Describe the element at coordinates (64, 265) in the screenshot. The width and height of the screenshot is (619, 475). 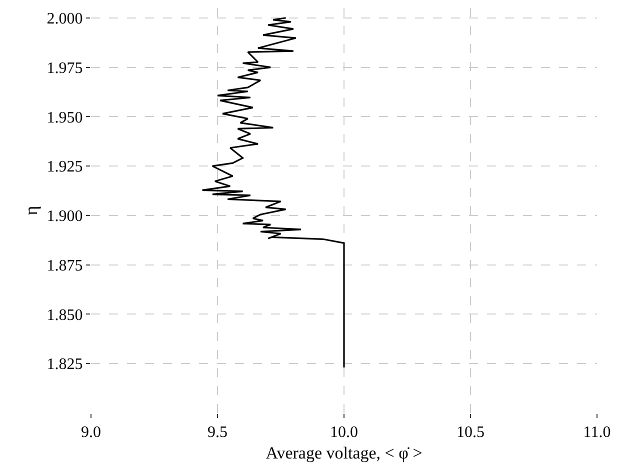
I see `y-tick-label: 1.875` at that location.